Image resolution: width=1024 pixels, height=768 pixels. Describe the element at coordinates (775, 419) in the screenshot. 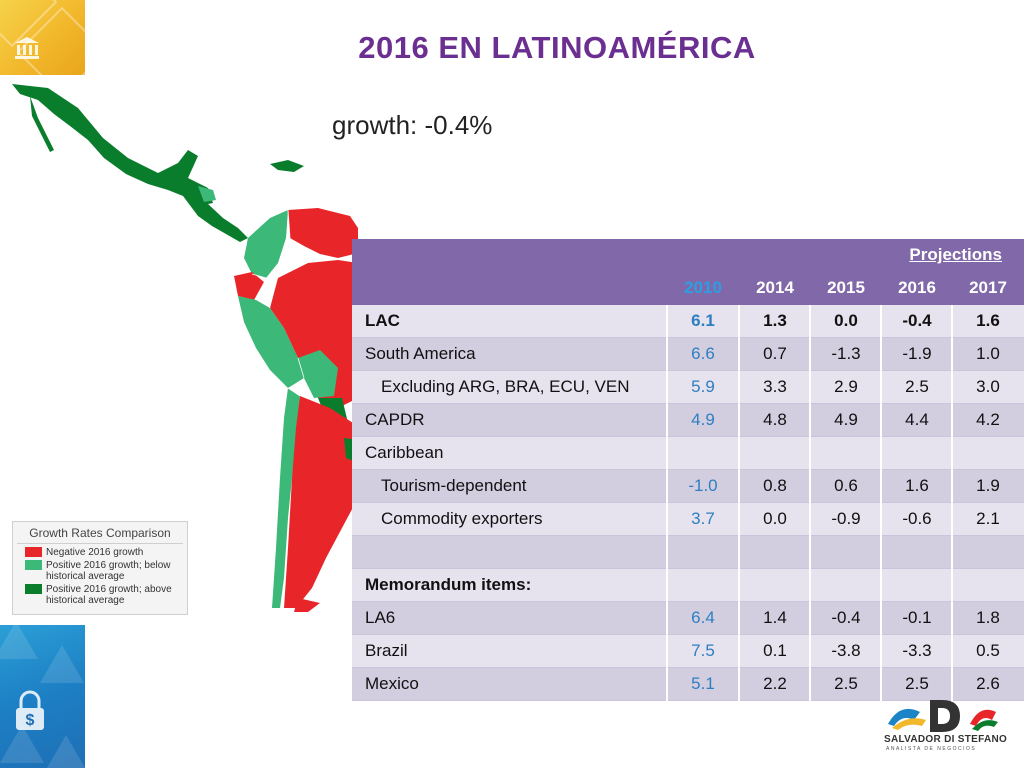

I see `row-value-2014: 4.8` at that location.